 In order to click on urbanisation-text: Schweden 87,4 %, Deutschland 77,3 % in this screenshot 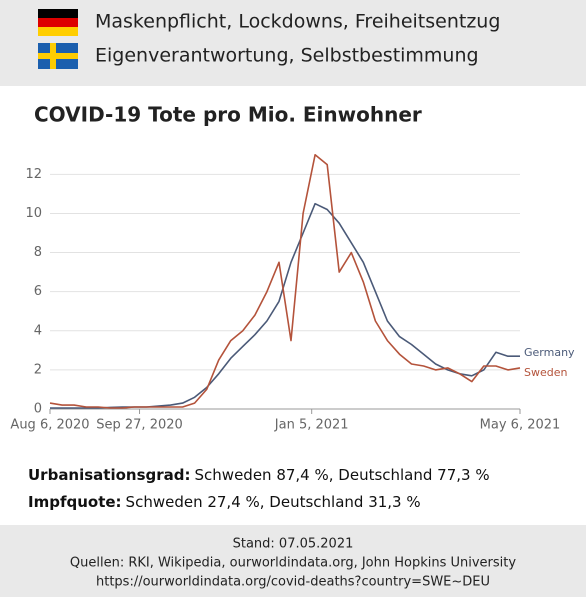, I will do `click(342, 475)`.